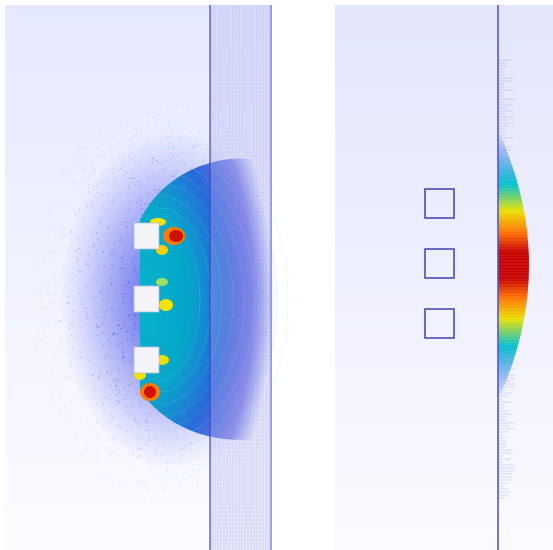 Image resolution: width=553 pixels, height=550 pixels. I want to click on hotspots, so click(159, 309).